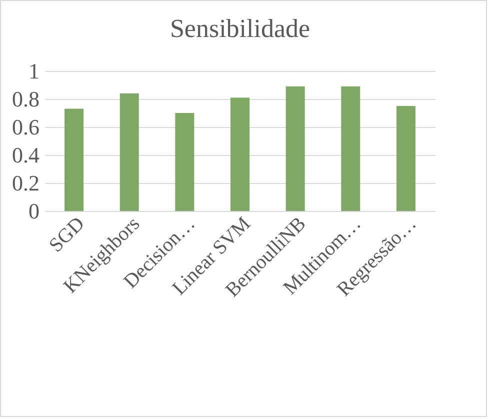  What do you see at coordinates (34, 71) in the screenshot?
I see `y-tick-label: 1` at bounding box center [34, 71].